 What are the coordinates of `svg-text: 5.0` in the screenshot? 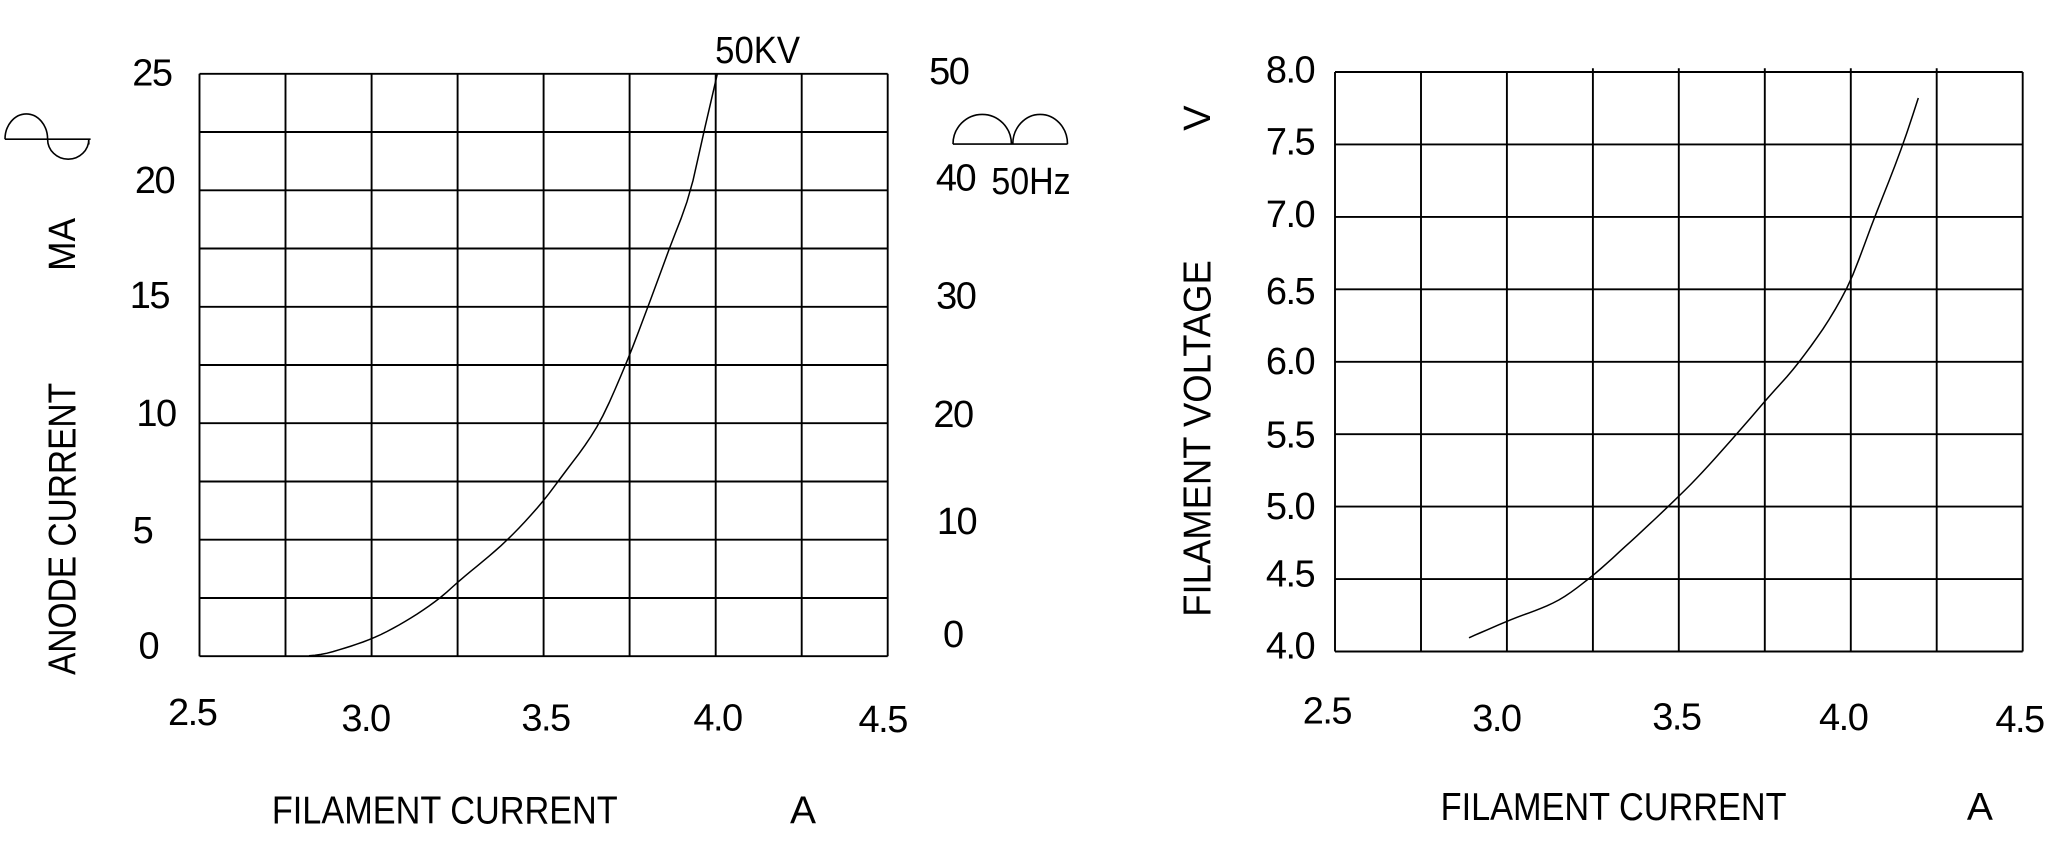 It's located at (1290, 507).